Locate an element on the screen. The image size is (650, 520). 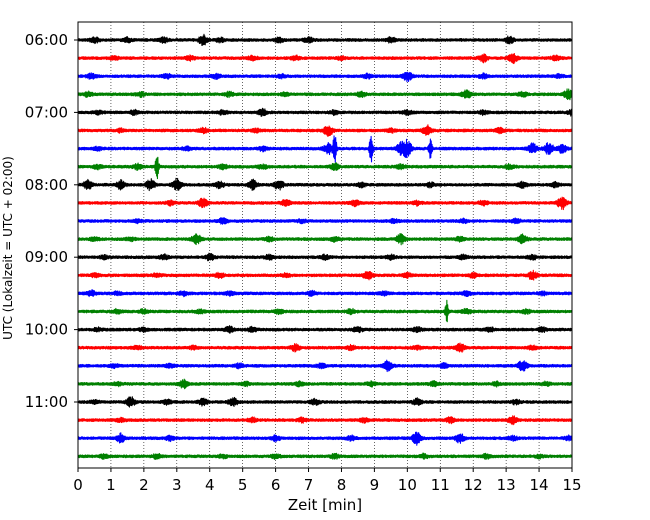
y-tick-label-07:00: 07:00 is located at coordinates (46, 112).